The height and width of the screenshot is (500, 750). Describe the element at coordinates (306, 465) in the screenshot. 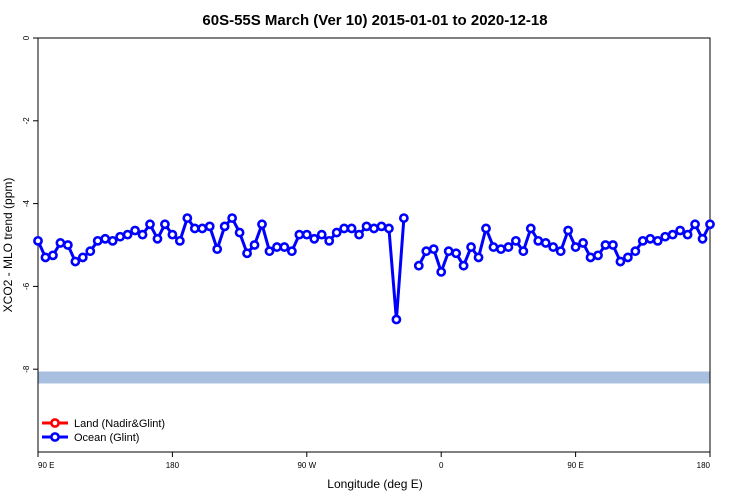

I see `x-tick-label: 90 W` at that location.